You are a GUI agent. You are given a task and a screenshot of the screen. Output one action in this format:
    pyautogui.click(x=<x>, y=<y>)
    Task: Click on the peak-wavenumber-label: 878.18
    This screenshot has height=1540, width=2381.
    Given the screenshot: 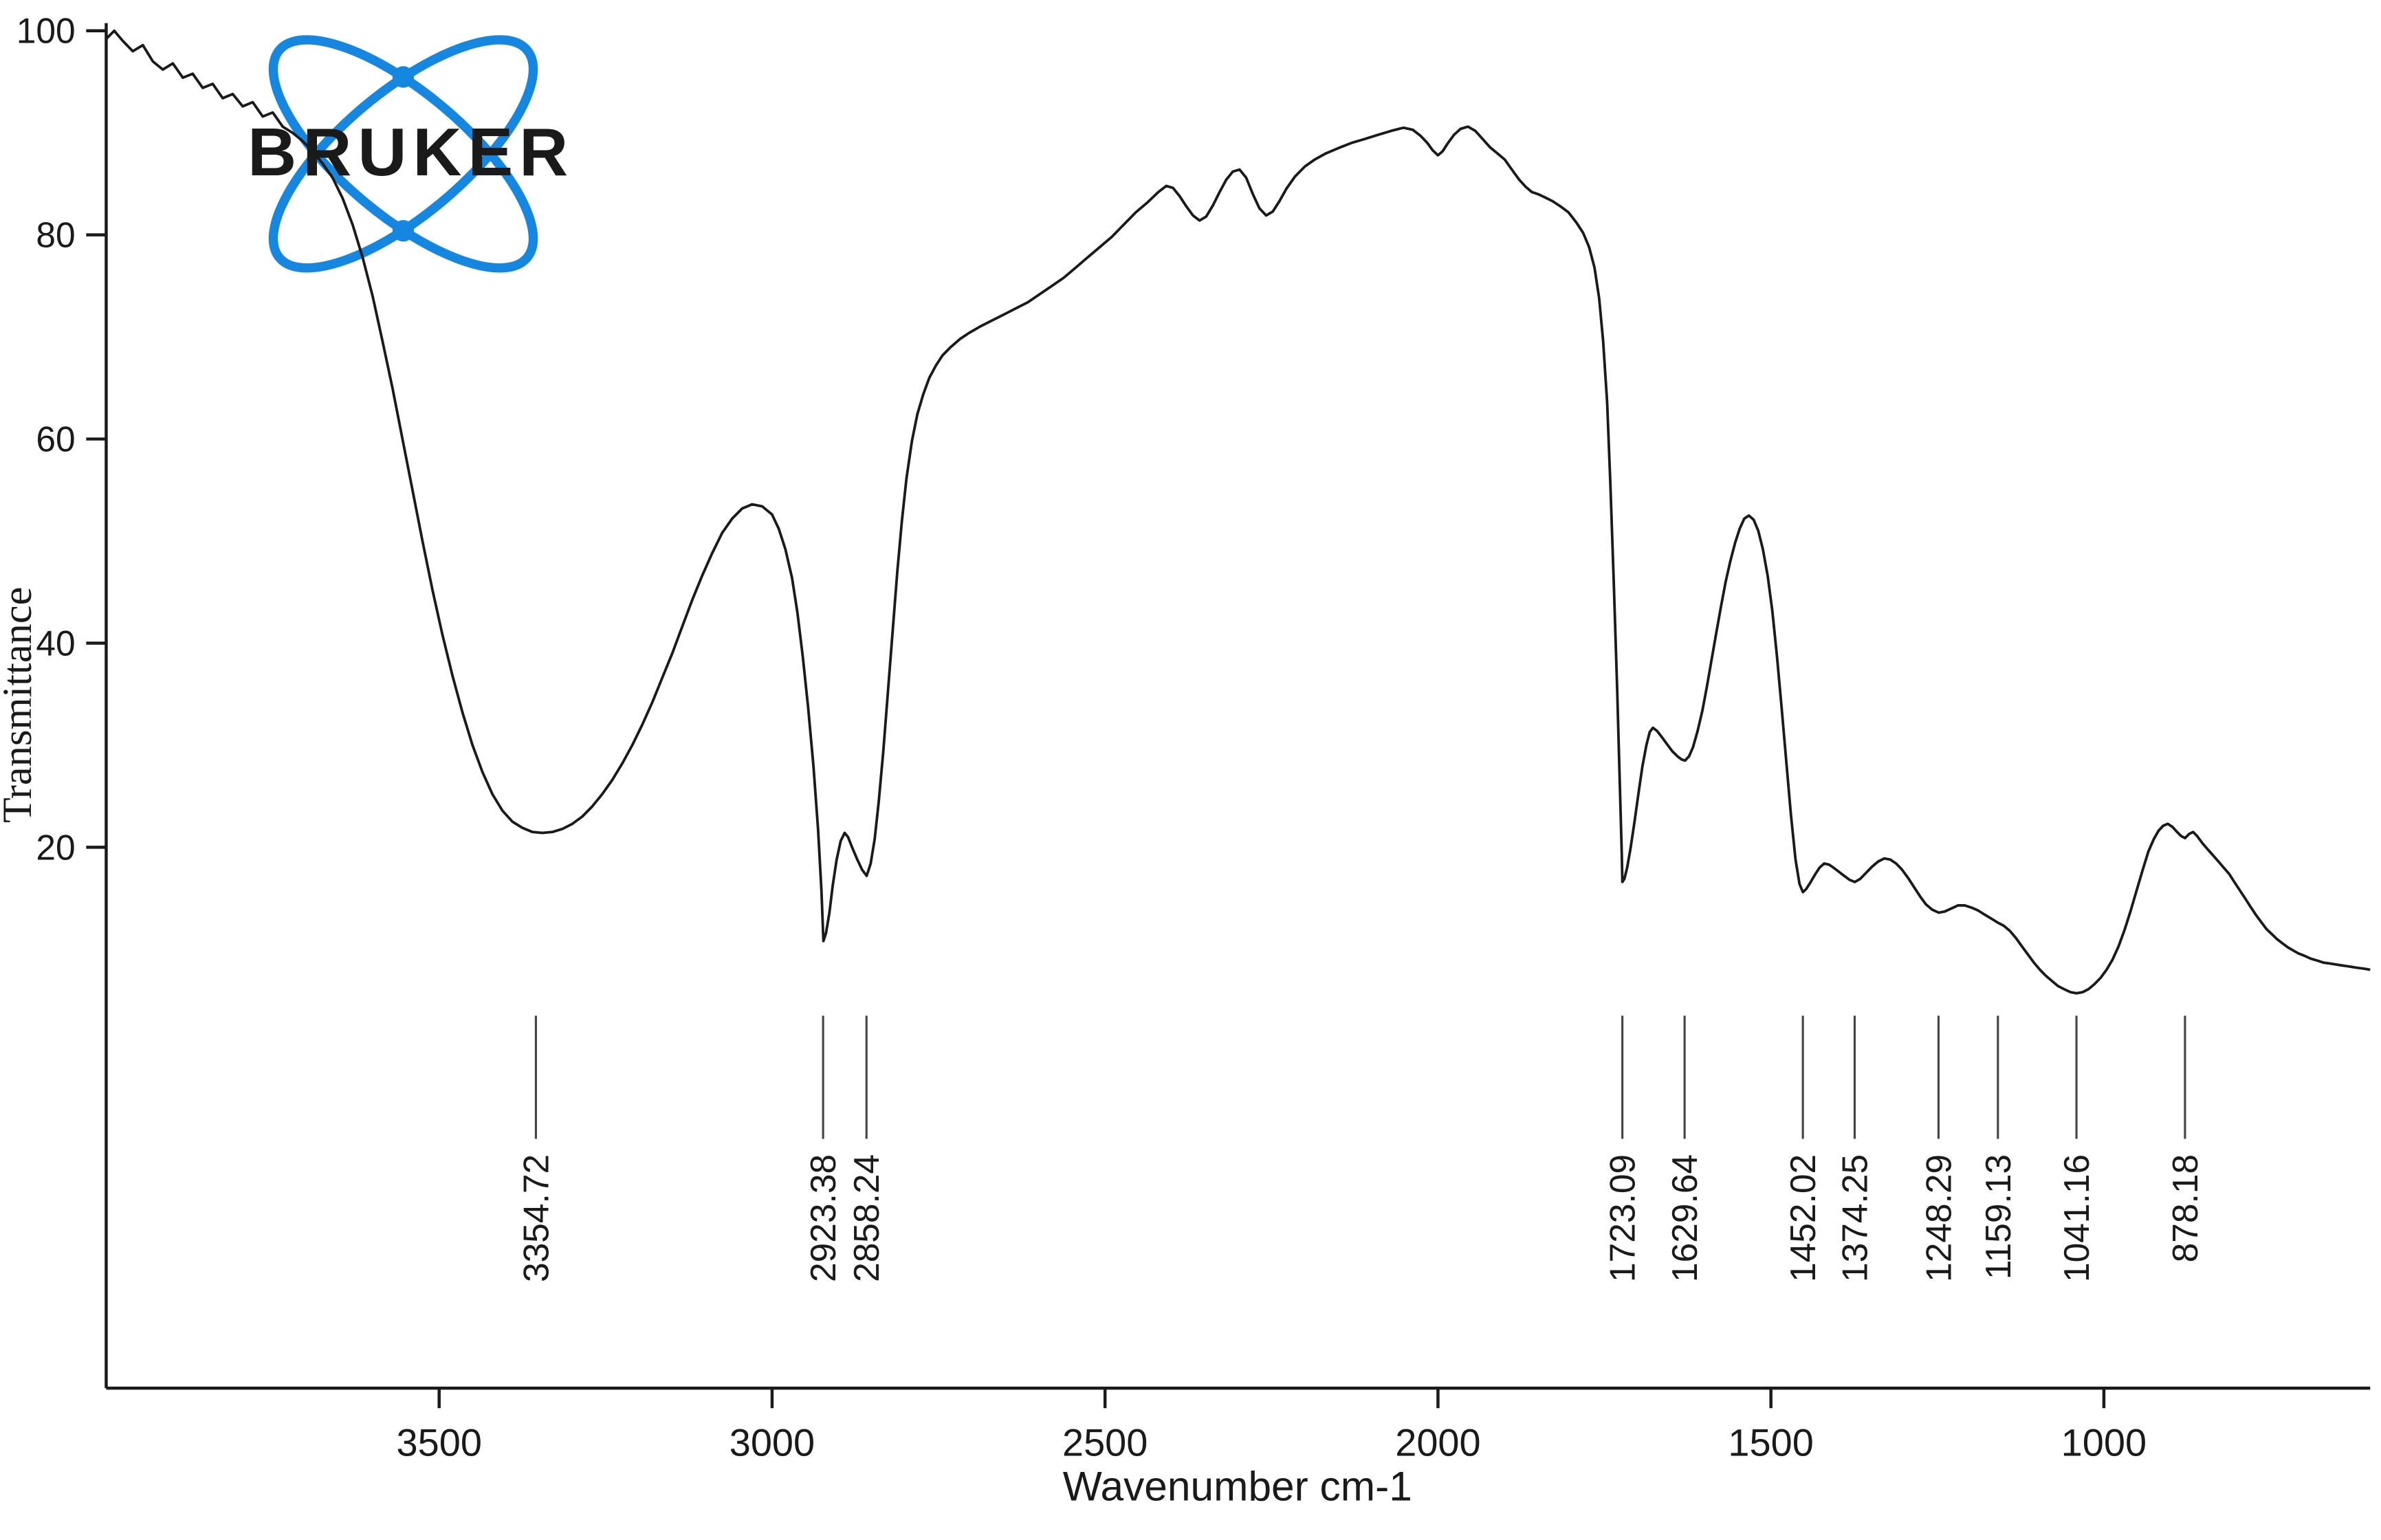 What is the action you would take?
    pyautogui.click(x=2185, y=1208)
    